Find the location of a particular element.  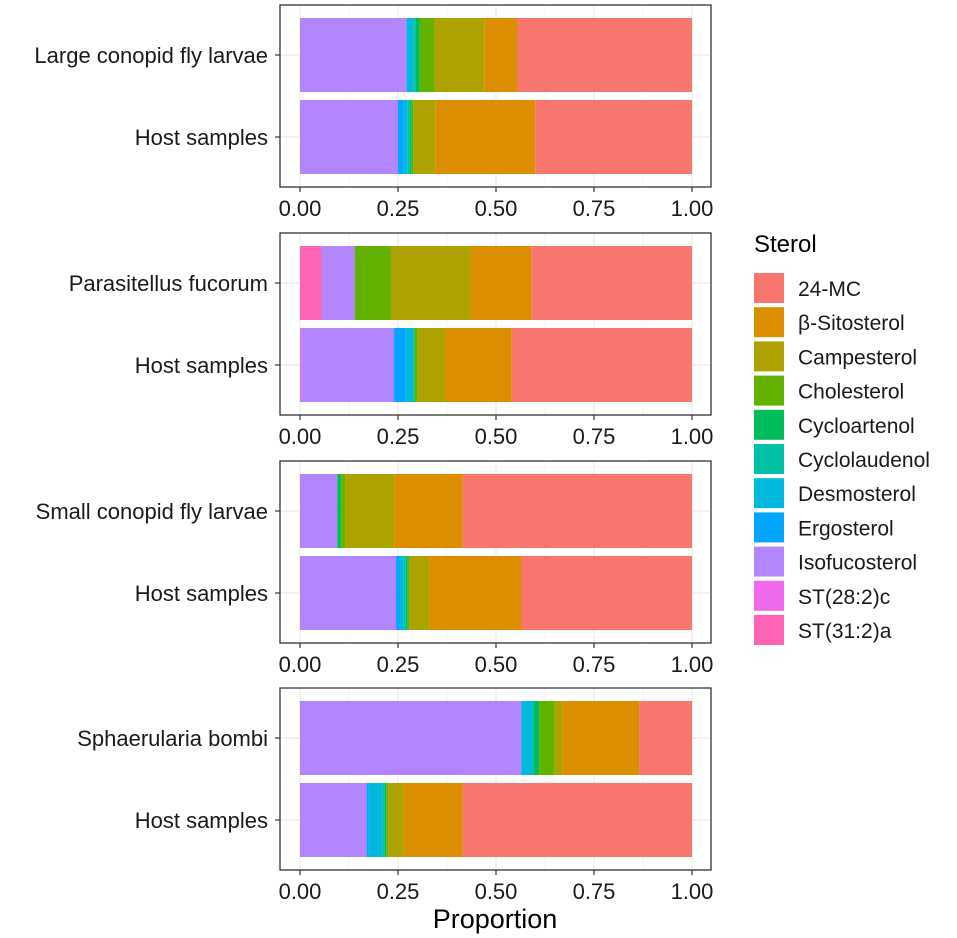

legend-item-st-31-2-a: ST(31:2)a is located at coordinates (823, 630).